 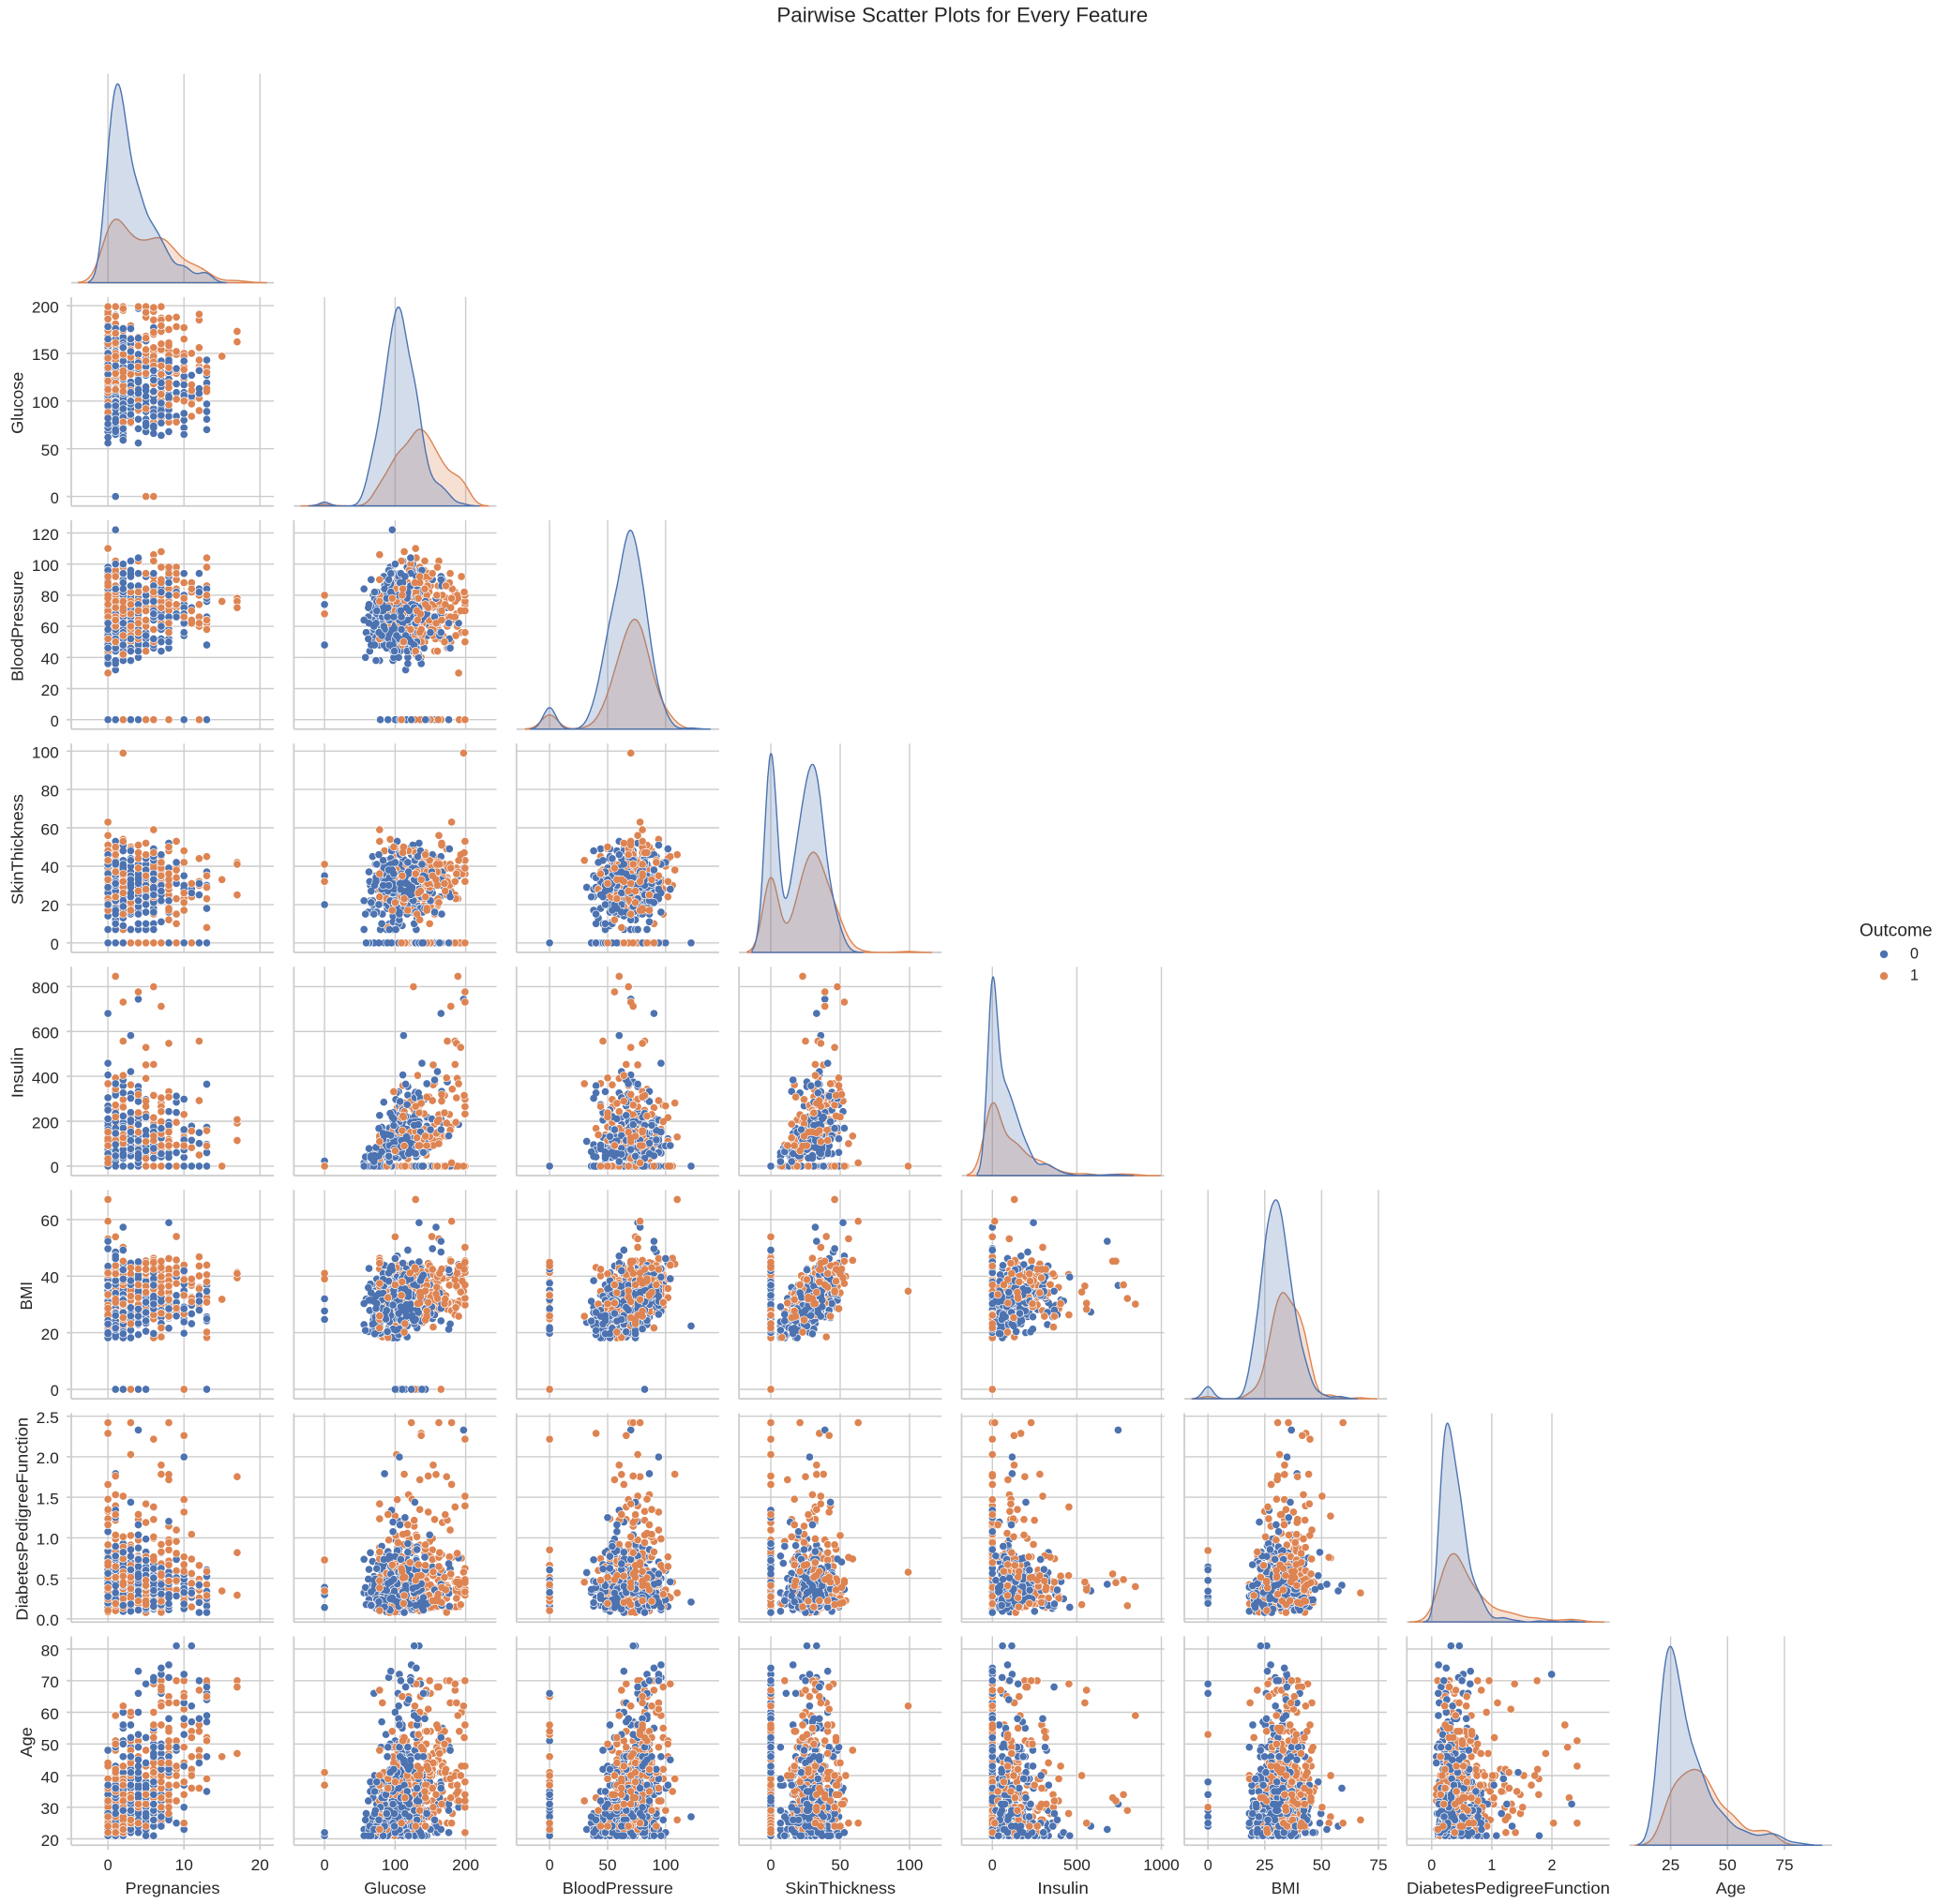 I want to click on svg-text: 70, so click(x=50, y=1682).